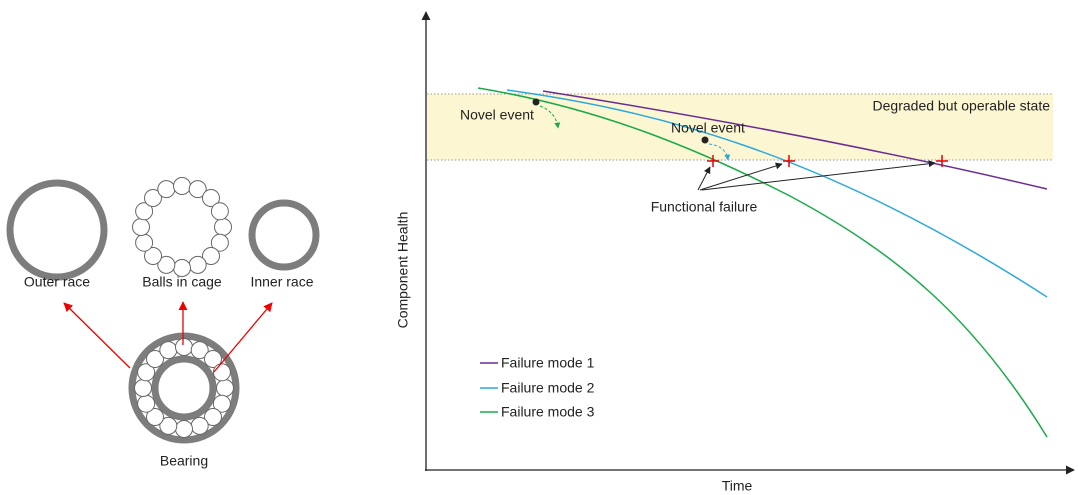  Describe the element at coordinates (184, 461) in the screenshot. I see `bearing-label: Bearing` at that location.